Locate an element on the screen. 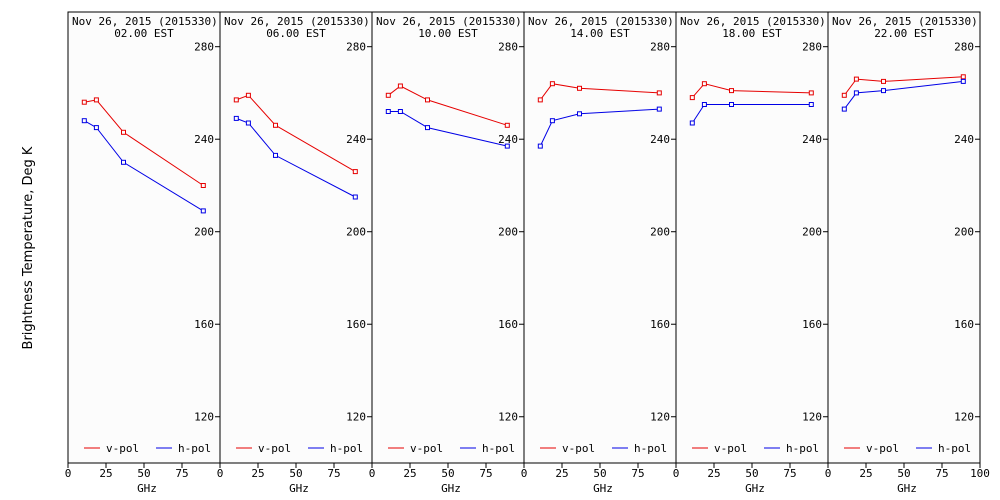 The width and height of the screenshot is (1000, 500). panel-subtitle: 02.00 EST is located at coordinates (144, 33).